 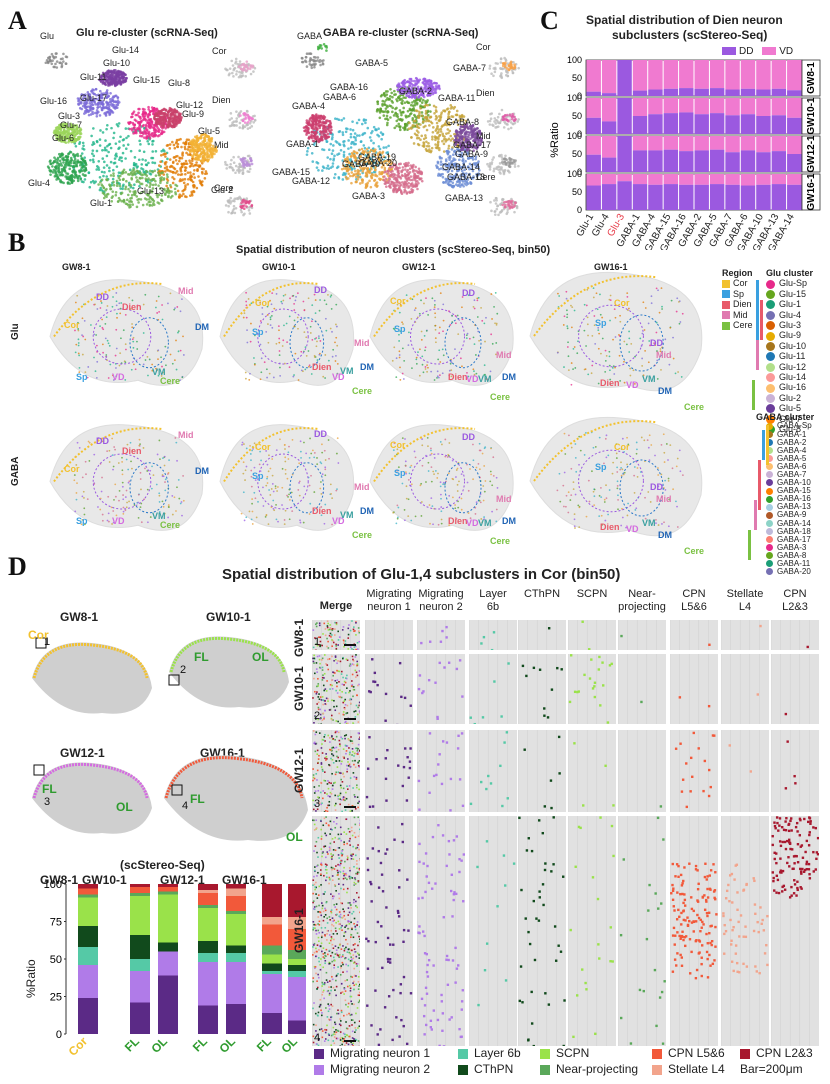 I want to click on umap-region-label-gaba-cor: Cor, so click(x=483, y=47).